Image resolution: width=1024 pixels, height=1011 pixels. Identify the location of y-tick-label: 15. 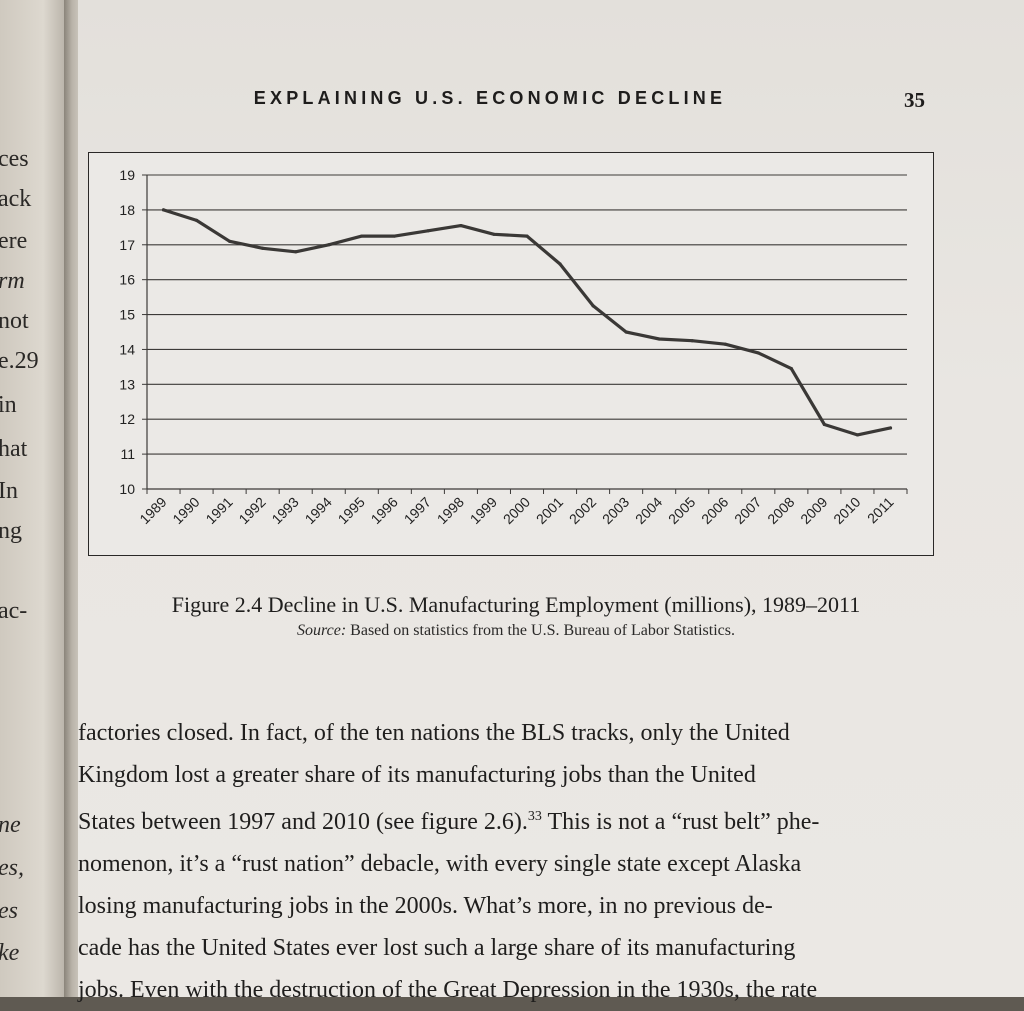
(127, 315).